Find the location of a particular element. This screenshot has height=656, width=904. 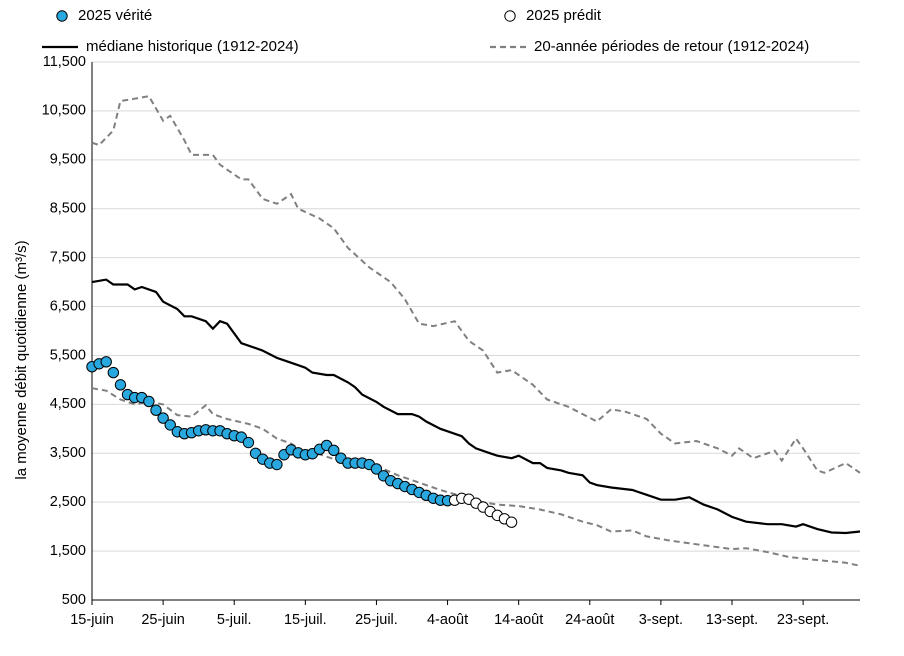

x-tick-label: 14-août is located at coordinates (518, 620).